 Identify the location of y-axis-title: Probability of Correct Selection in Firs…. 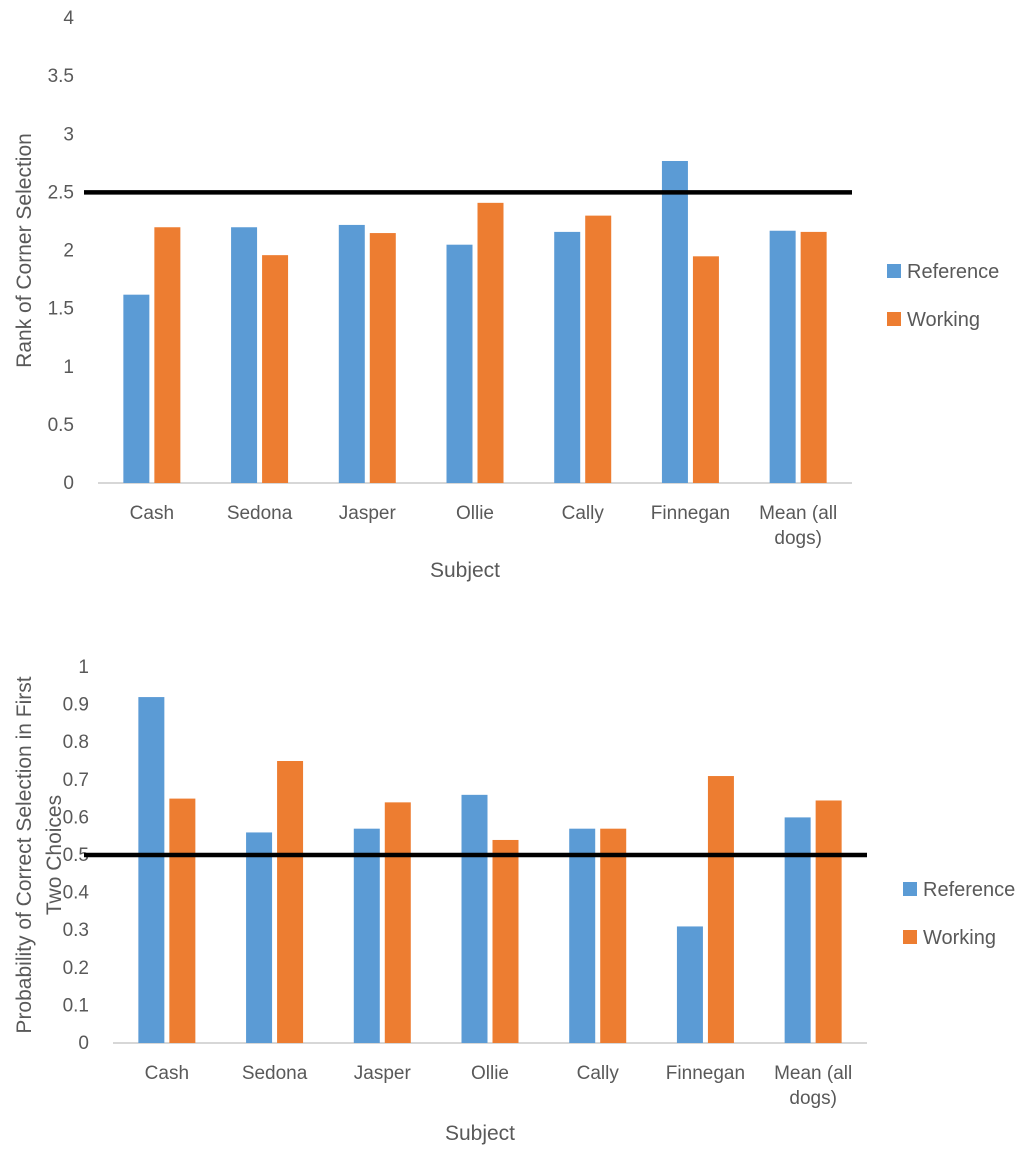
(39, 854).